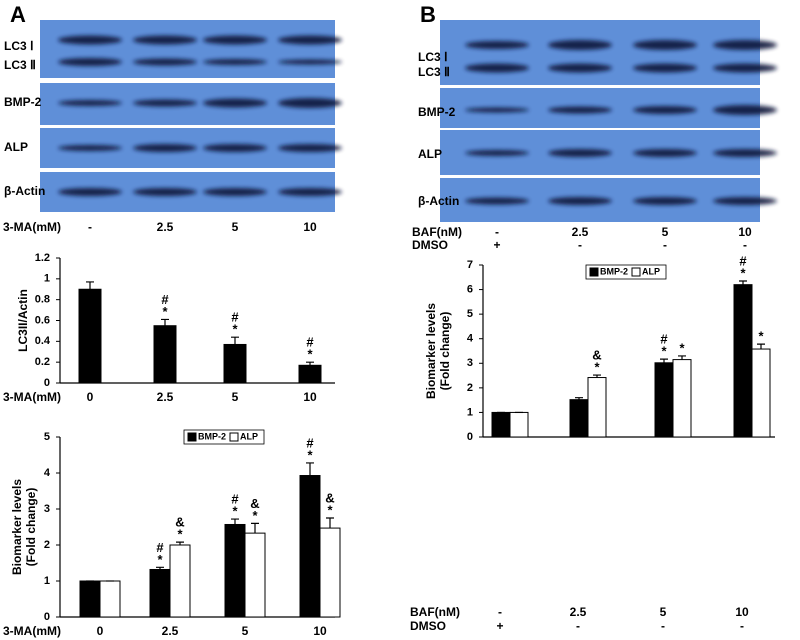 This screenshot has width=800, height=640. I want to click on y-tick-label: 0.4, so click(43, 341).